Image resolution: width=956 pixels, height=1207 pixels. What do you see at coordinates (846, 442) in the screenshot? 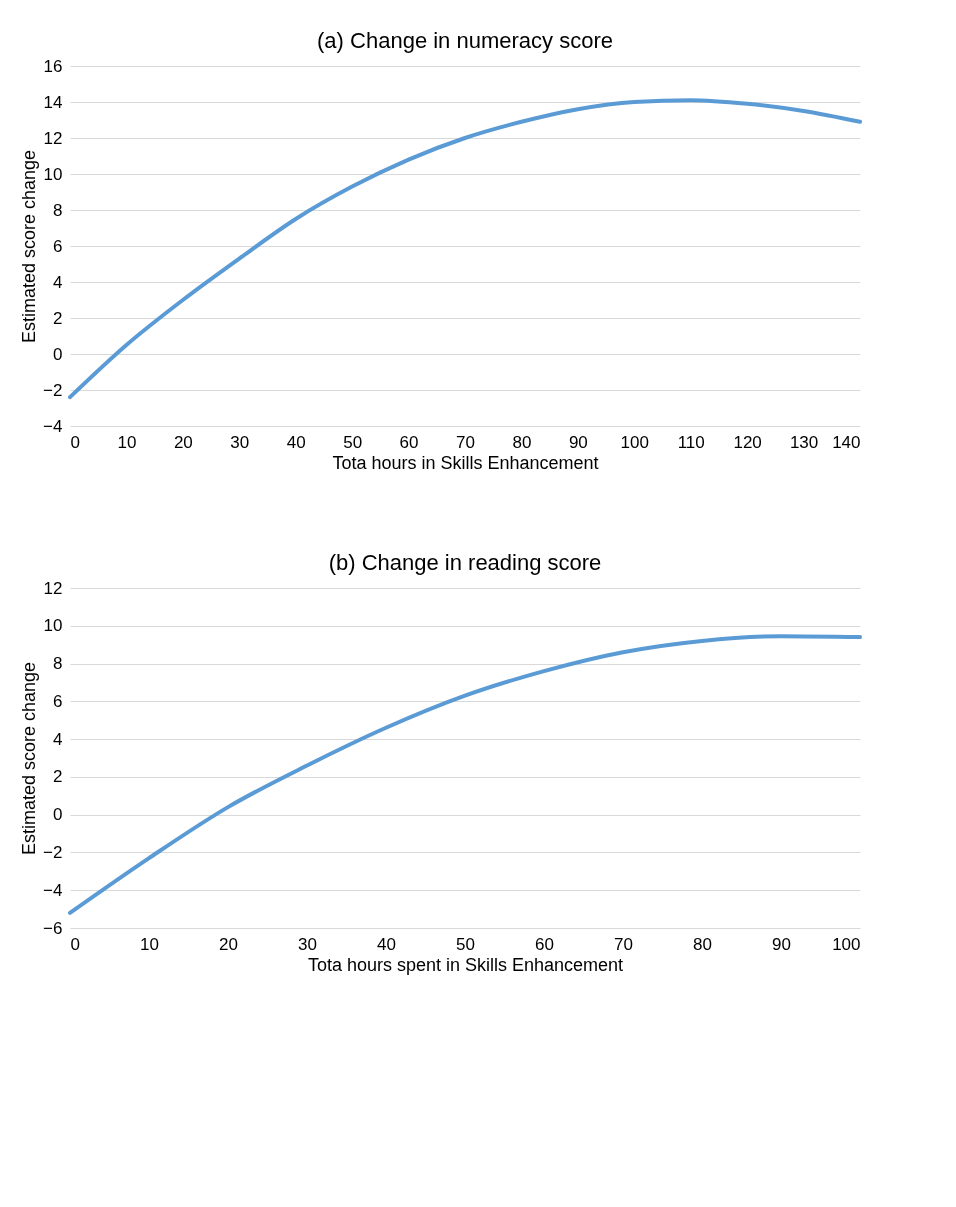
I see `x-tick-label: 140` at bounding box center [846, 442].